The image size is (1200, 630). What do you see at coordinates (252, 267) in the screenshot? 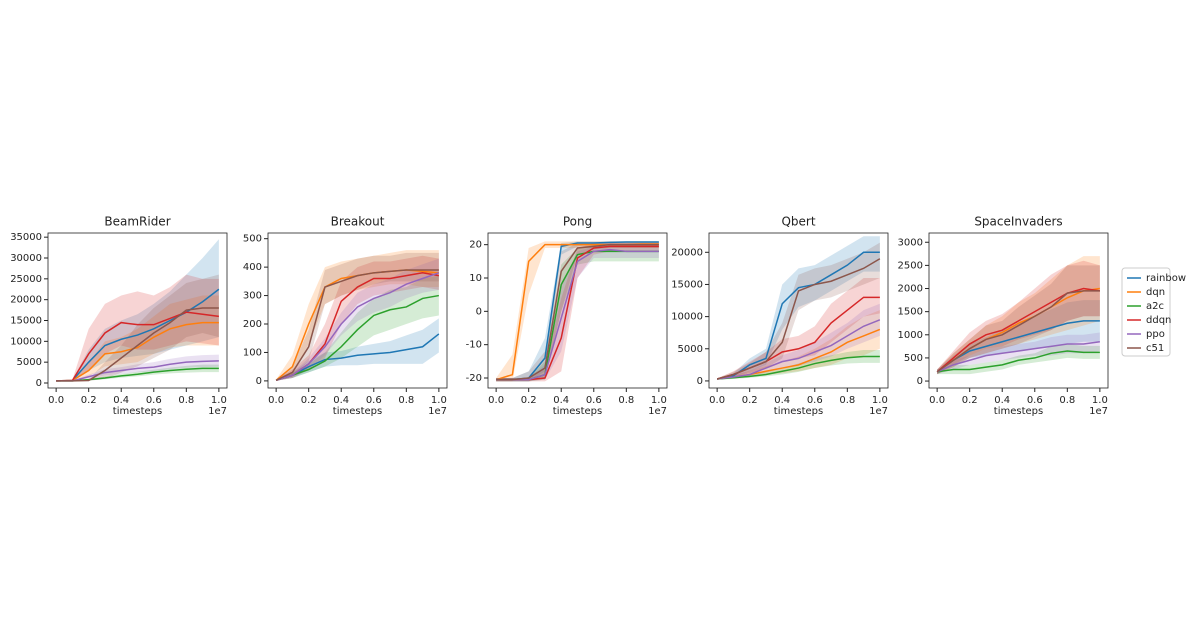
I see `y-tick-label: 400` at bounding box center [252, 267].